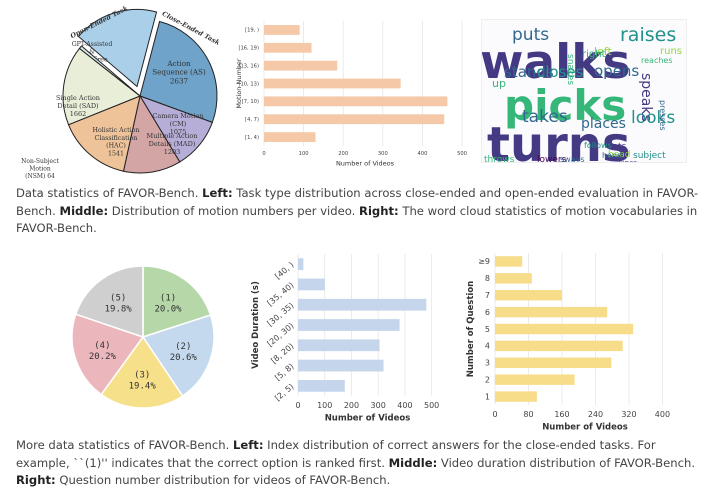 The image size is (720, 494). What do you see at coordinates (183, 347) in the screenshot?
I see `answer-slice-name-2: (2)` at bounding box center [183, 347].